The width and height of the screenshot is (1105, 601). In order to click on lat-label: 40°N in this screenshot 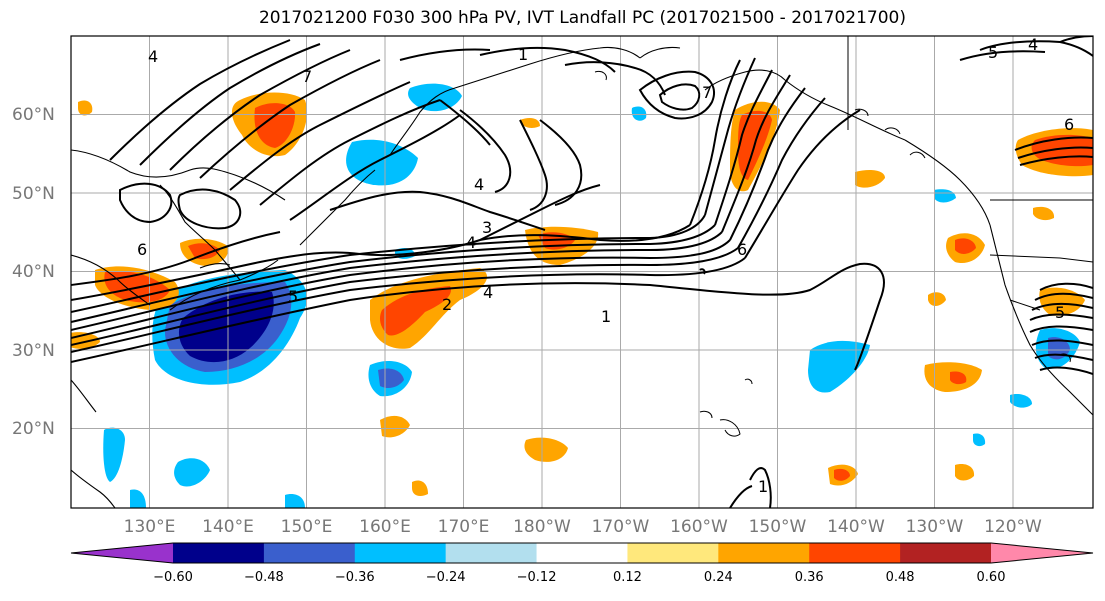, I will do `click(33, 272)`.